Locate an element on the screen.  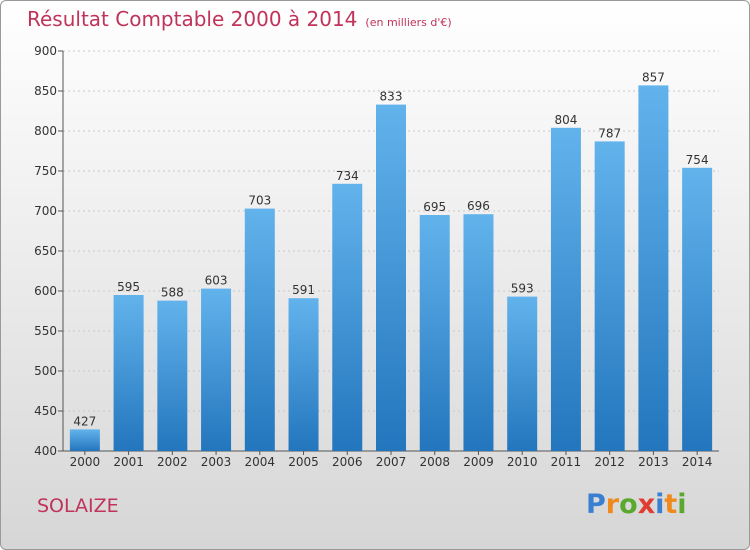
y-tick-label: 800 is located at coordinates (45, 131).